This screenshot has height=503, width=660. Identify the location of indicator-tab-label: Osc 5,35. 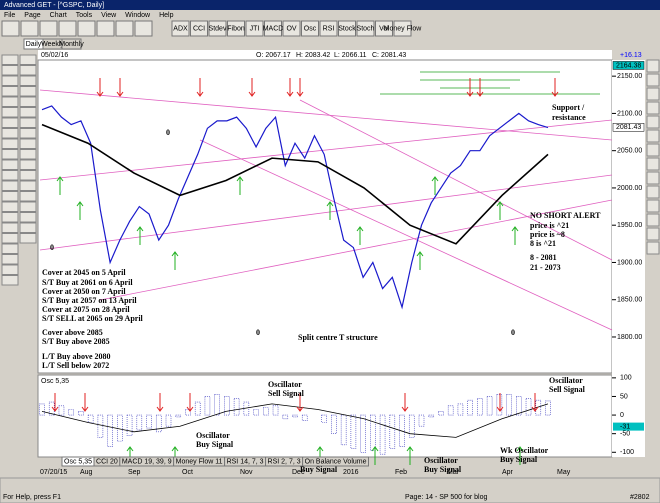
(78, 461).